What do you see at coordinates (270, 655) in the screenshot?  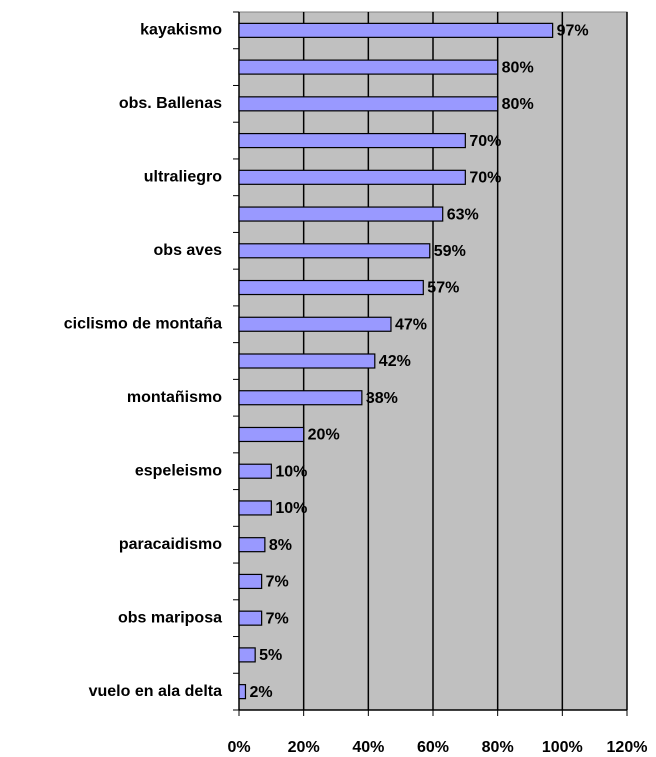 I see `value-label: 5%` at bounding box center [270, 655].